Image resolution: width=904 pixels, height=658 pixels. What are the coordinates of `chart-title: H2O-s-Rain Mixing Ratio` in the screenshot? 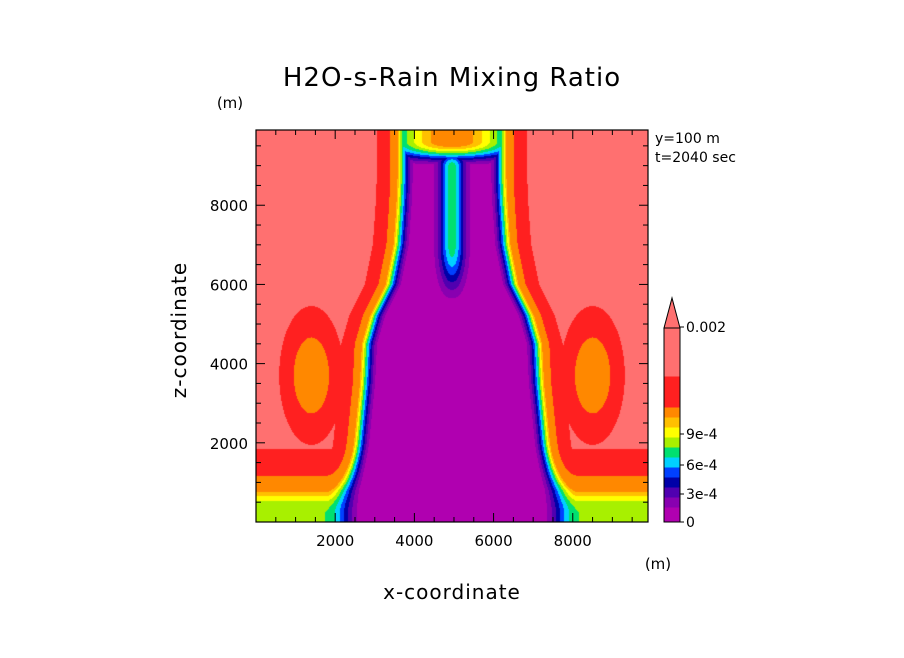 It's located at (452, 78).